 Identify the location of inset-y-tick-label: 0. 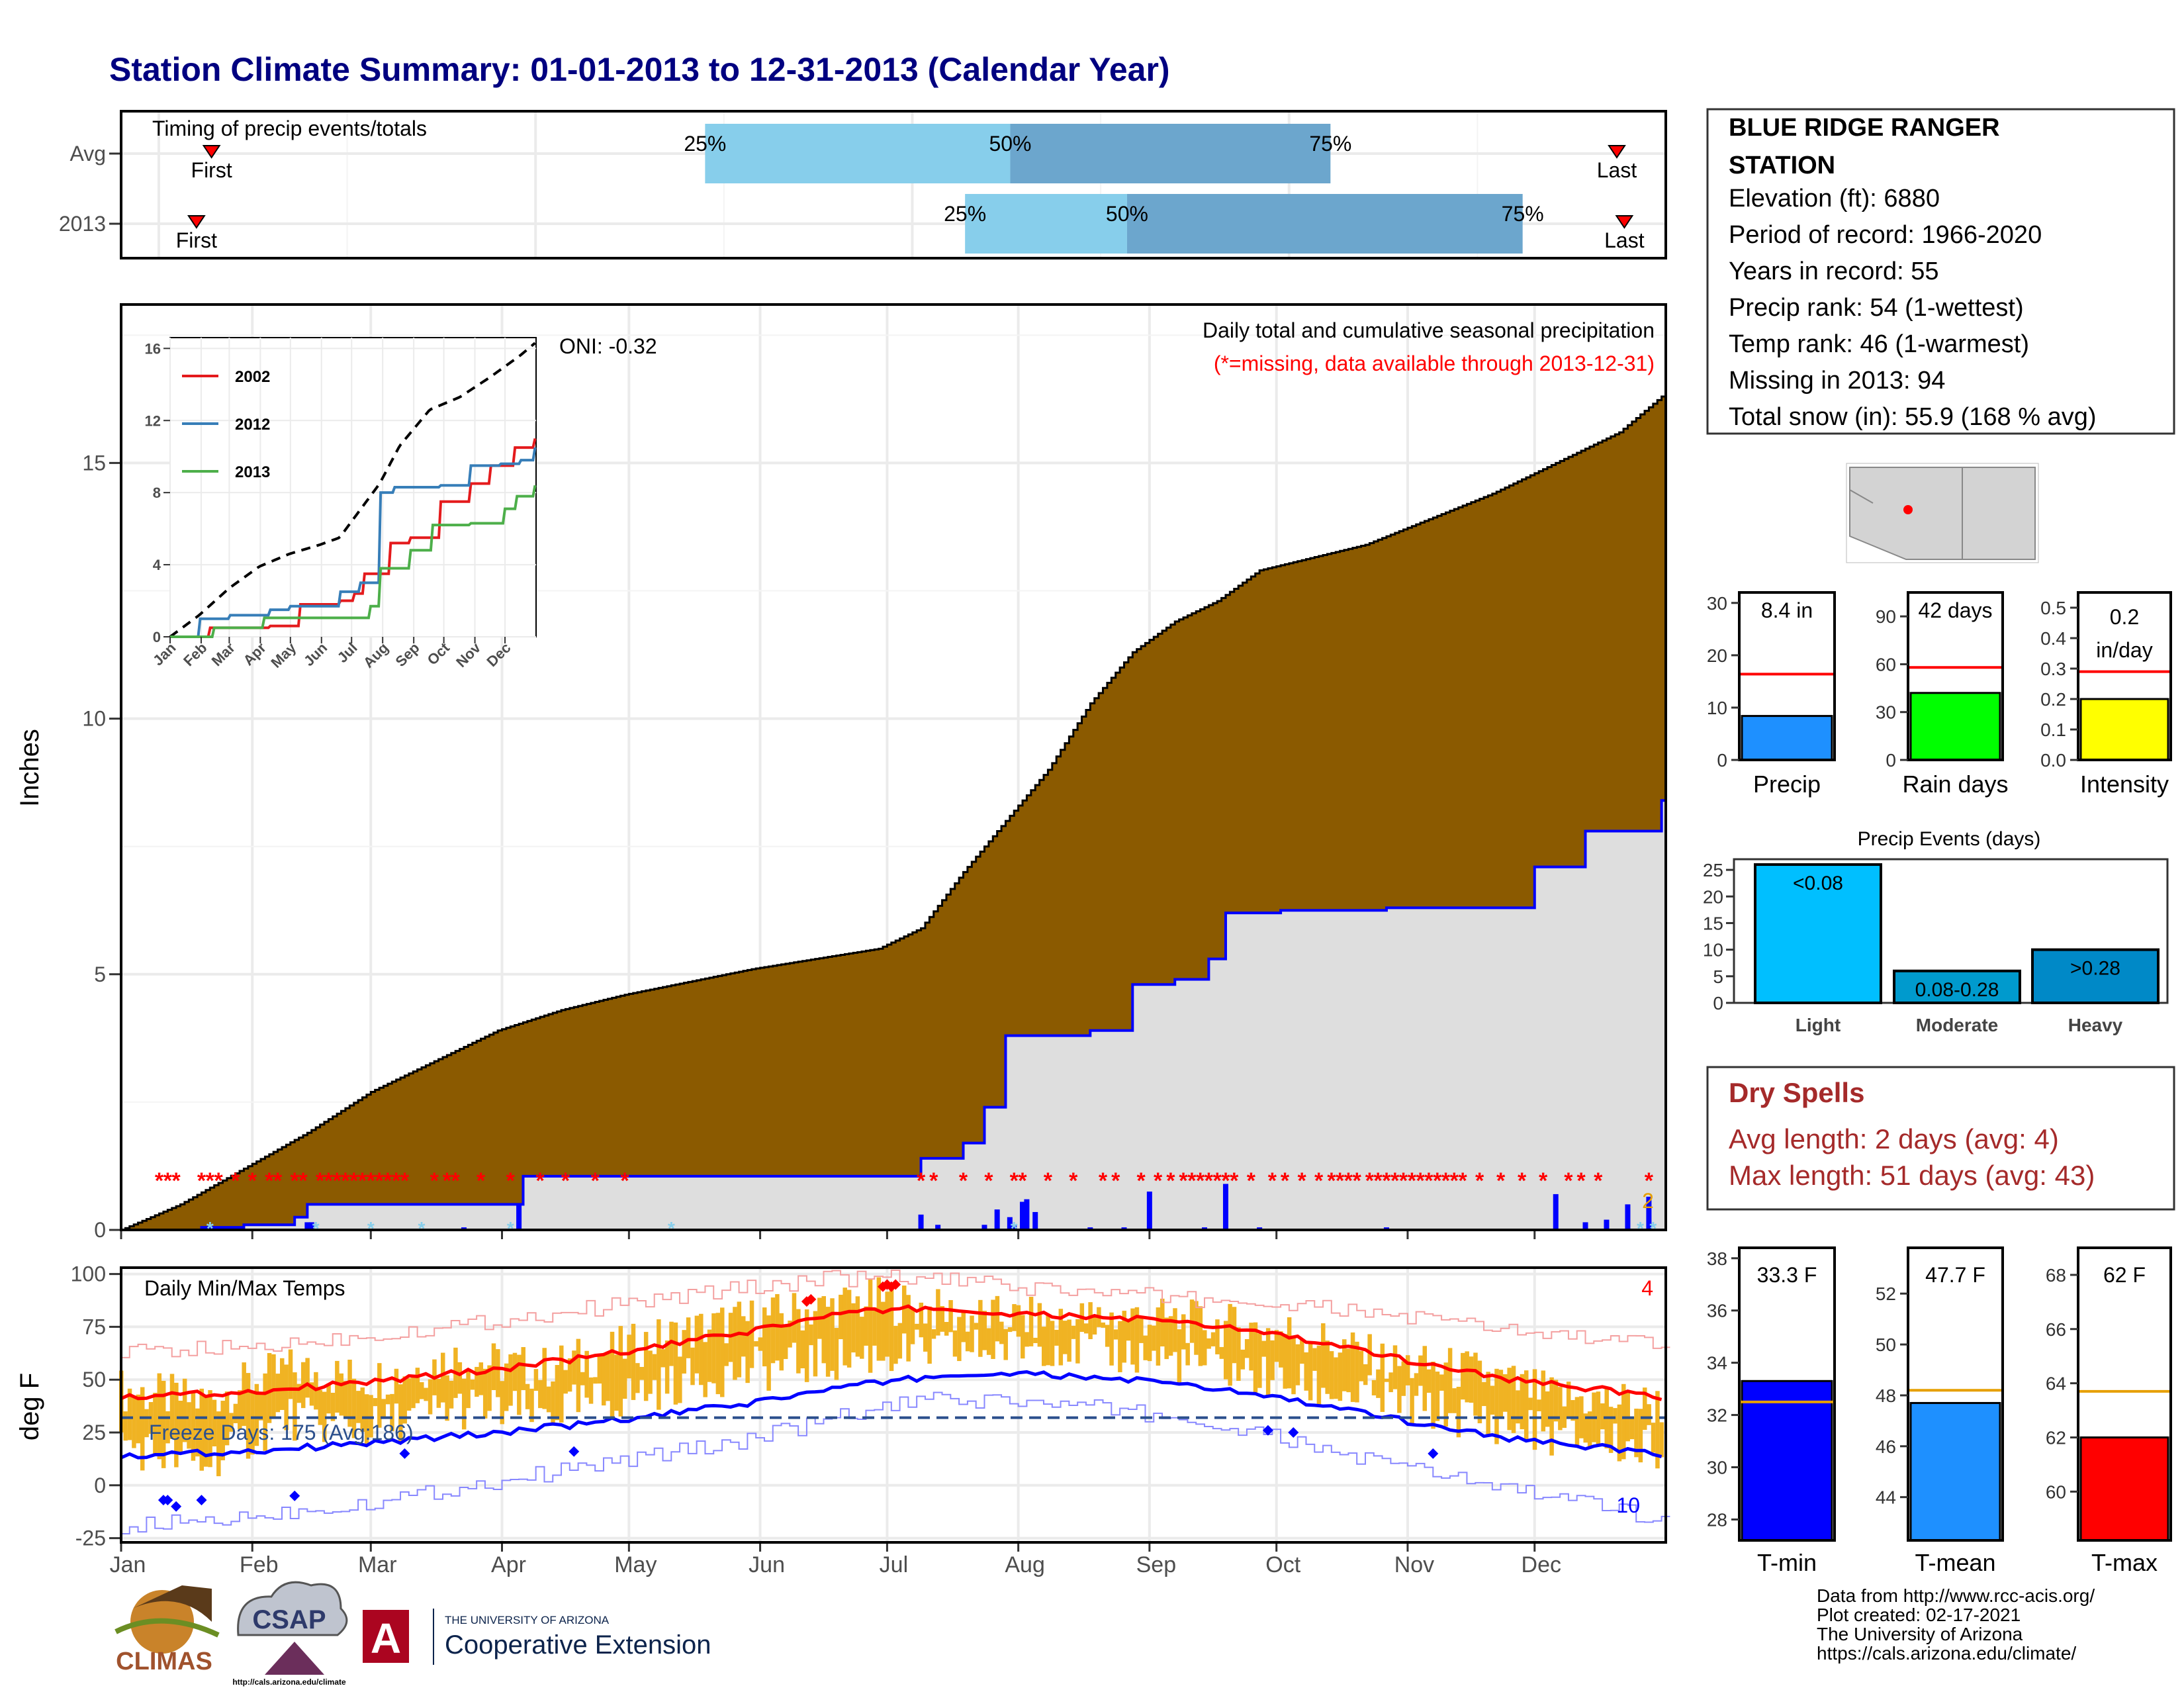
(157, 637).